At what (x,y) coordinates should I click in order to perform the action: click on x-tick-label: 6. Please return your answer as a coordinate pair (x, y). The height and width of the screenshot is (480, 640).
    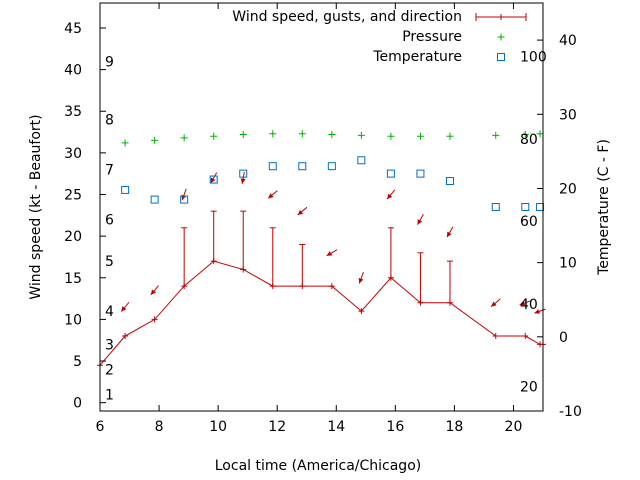
    Looking at the image, I should click on (100, 427).